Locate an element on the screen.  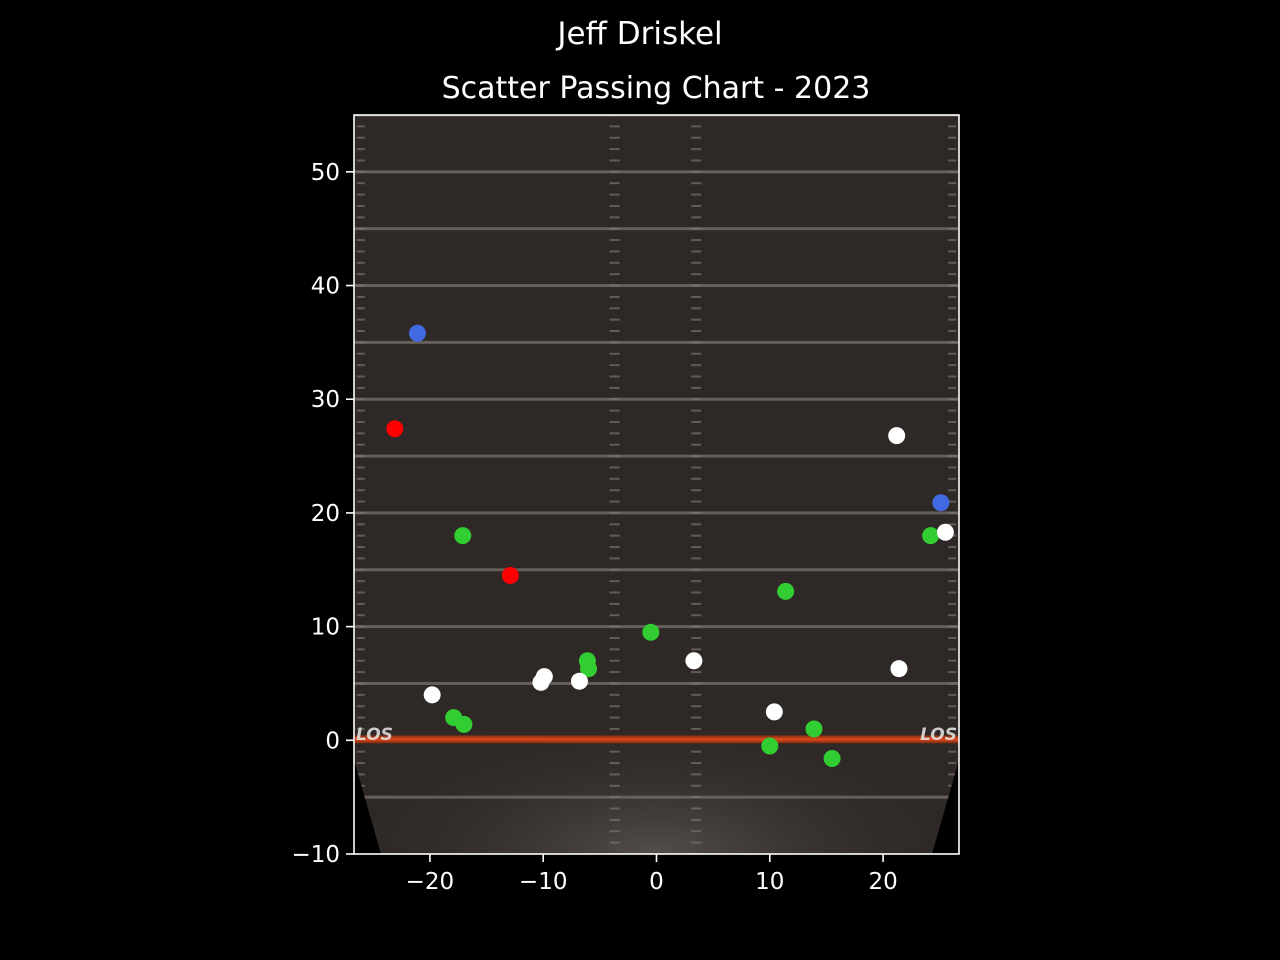
x-axis: −20 −10 0 10 20 is located at coordinates (652, 874).